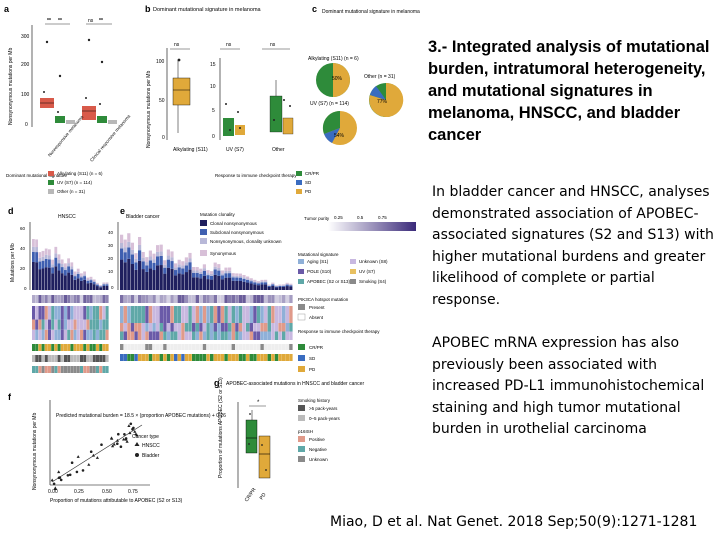 The image size is (720, 540). Describe the element at coordinates (273, 45) in the screenshot. I see `panel-b-sig: ns` at that location.